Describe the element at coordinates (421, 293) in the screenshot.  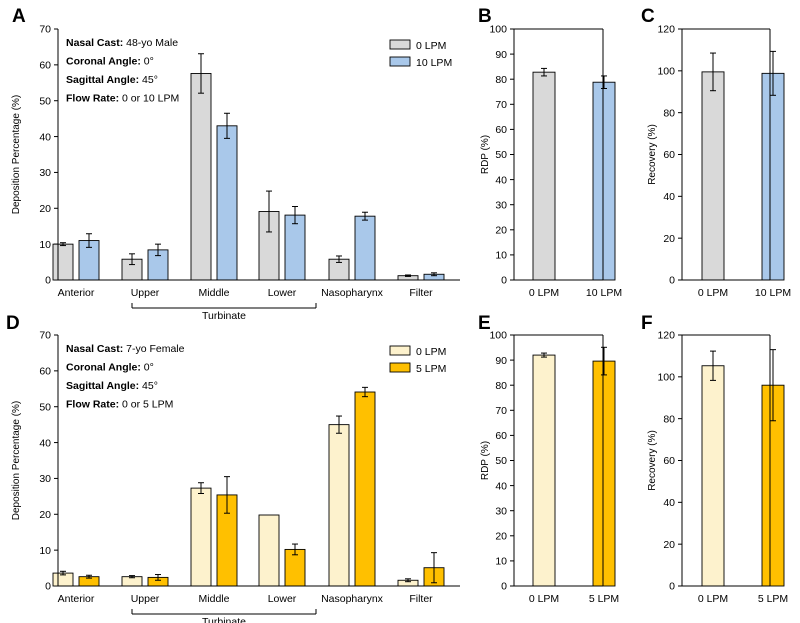
I see `x-tick-label: Filter` at that location.